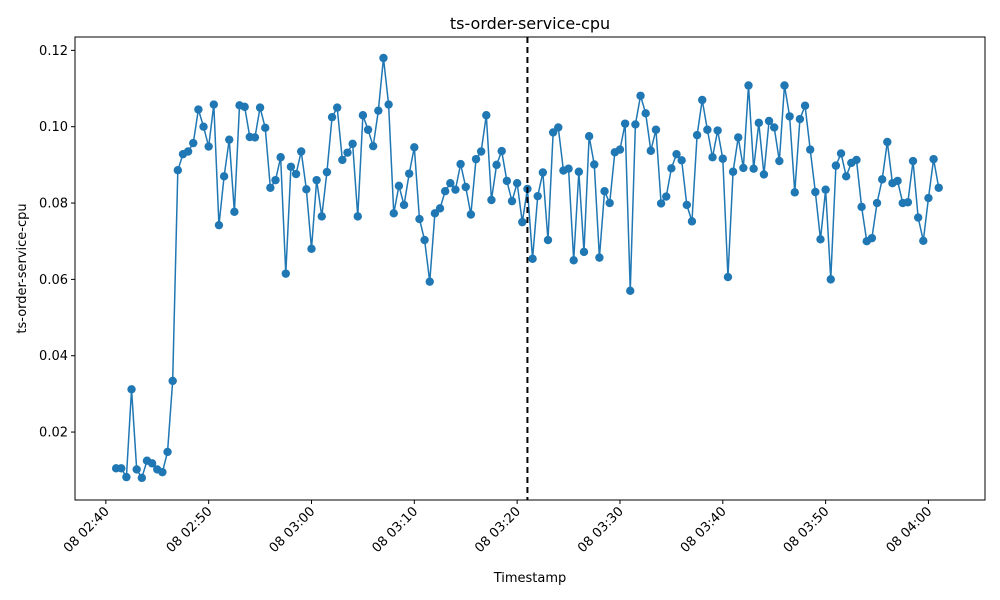  I want to click on y-tick-label: 0.10, so click(53, 127).